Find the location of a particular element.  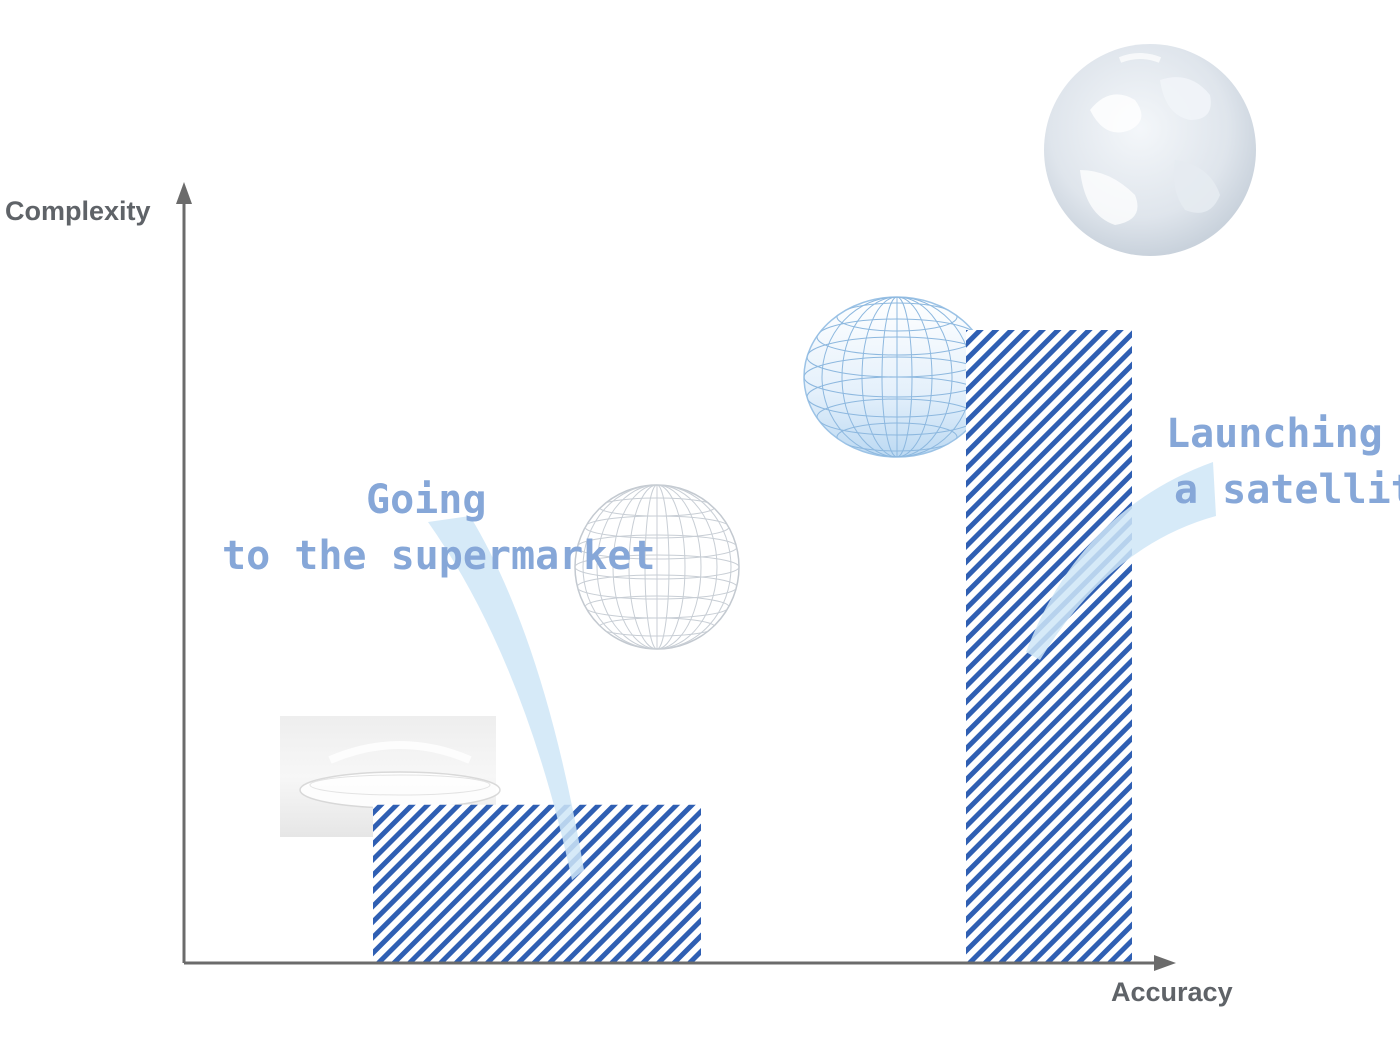

x-axis is located at coordinates (680, 963).